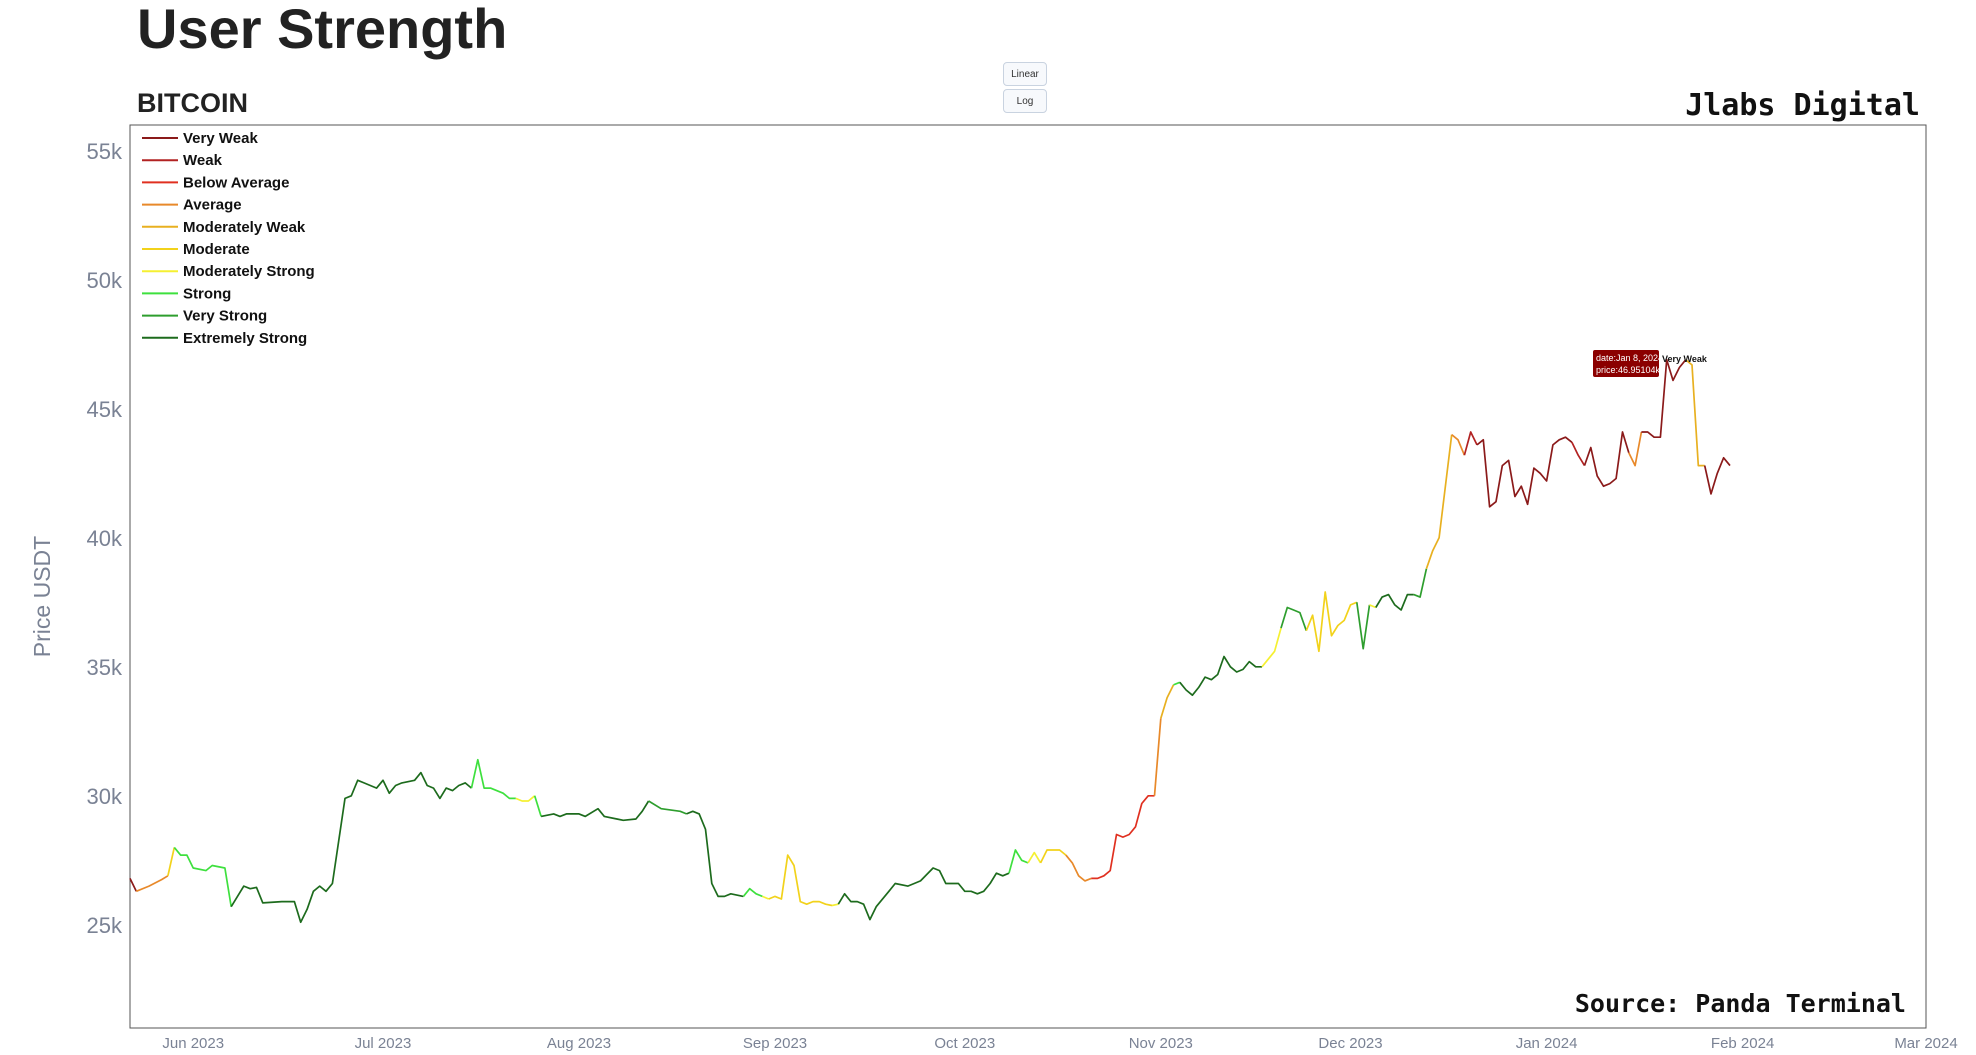 The image size is (1976, 1055). What do you see at coordinates (207, 293) in the screenshot?
I see `legend-item-label: Strong` at bounding box center [207, 293].